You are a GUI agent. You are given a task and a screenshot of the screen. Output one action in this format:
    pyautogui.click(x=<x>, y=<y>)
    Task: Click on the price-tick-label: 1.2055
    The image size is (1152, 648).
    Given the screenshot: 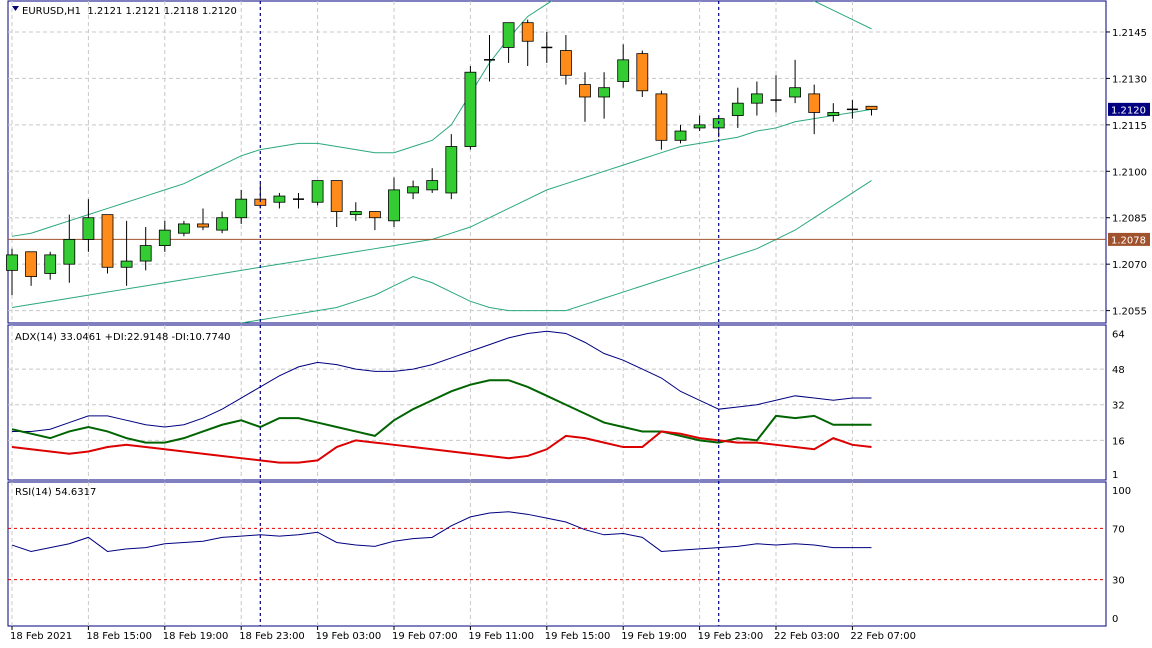 What is the action you would take?
    pyautogui.click(x=1129, y=312)
    